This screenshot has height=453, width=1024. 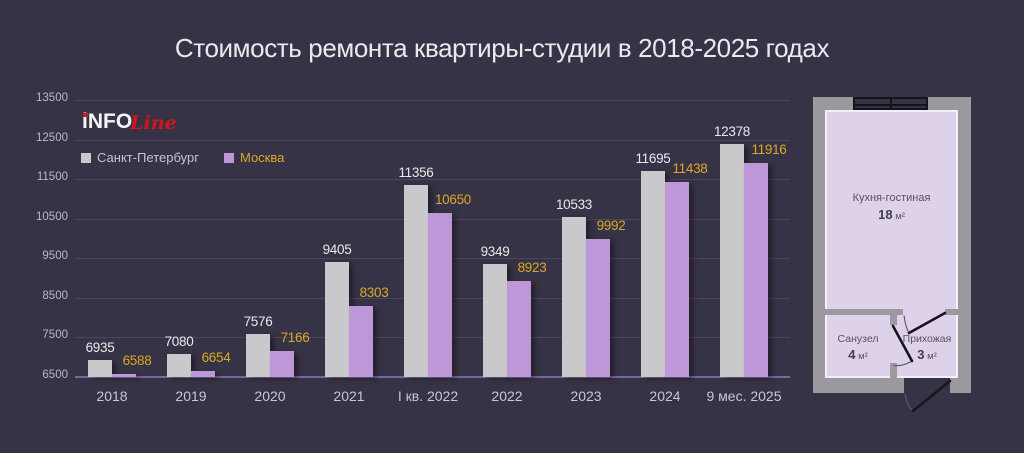 I want to click on x-axis-label: 2021, so click(x=349, y=396).